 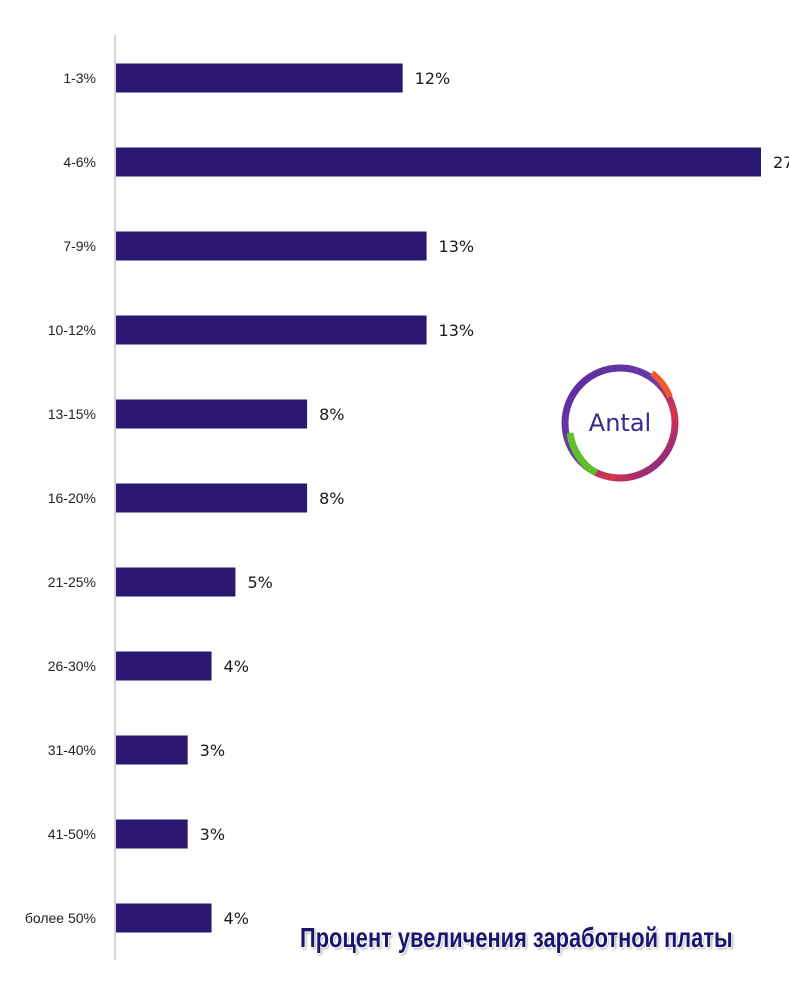 I want to click on antal-logo: Antal, so click(x=620, y=423).